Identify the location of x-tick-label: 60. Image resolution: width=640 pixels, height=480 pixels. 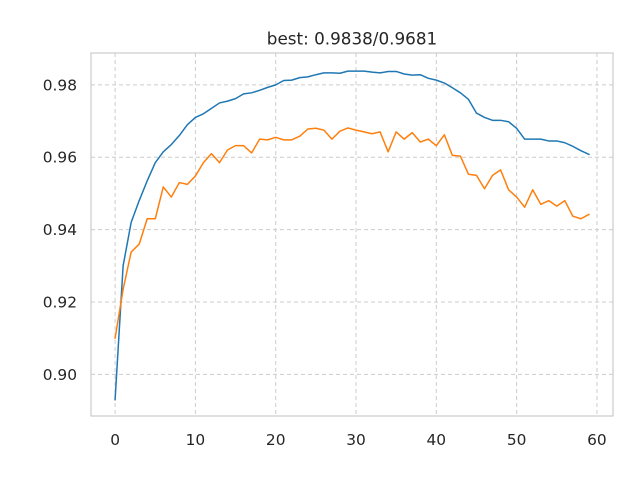
(597, 440).